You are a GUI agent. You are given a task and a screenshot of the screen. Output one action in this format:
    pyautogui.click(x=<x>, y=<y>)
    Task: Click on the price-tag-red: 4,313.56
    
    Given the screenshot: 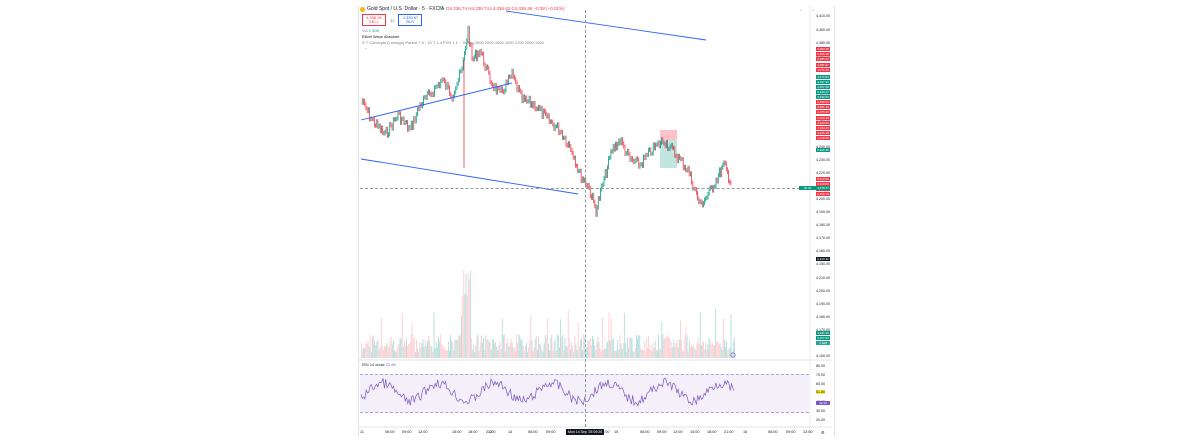 What is the action you would take?
    pyautogui.click(x=823, y=178)
    